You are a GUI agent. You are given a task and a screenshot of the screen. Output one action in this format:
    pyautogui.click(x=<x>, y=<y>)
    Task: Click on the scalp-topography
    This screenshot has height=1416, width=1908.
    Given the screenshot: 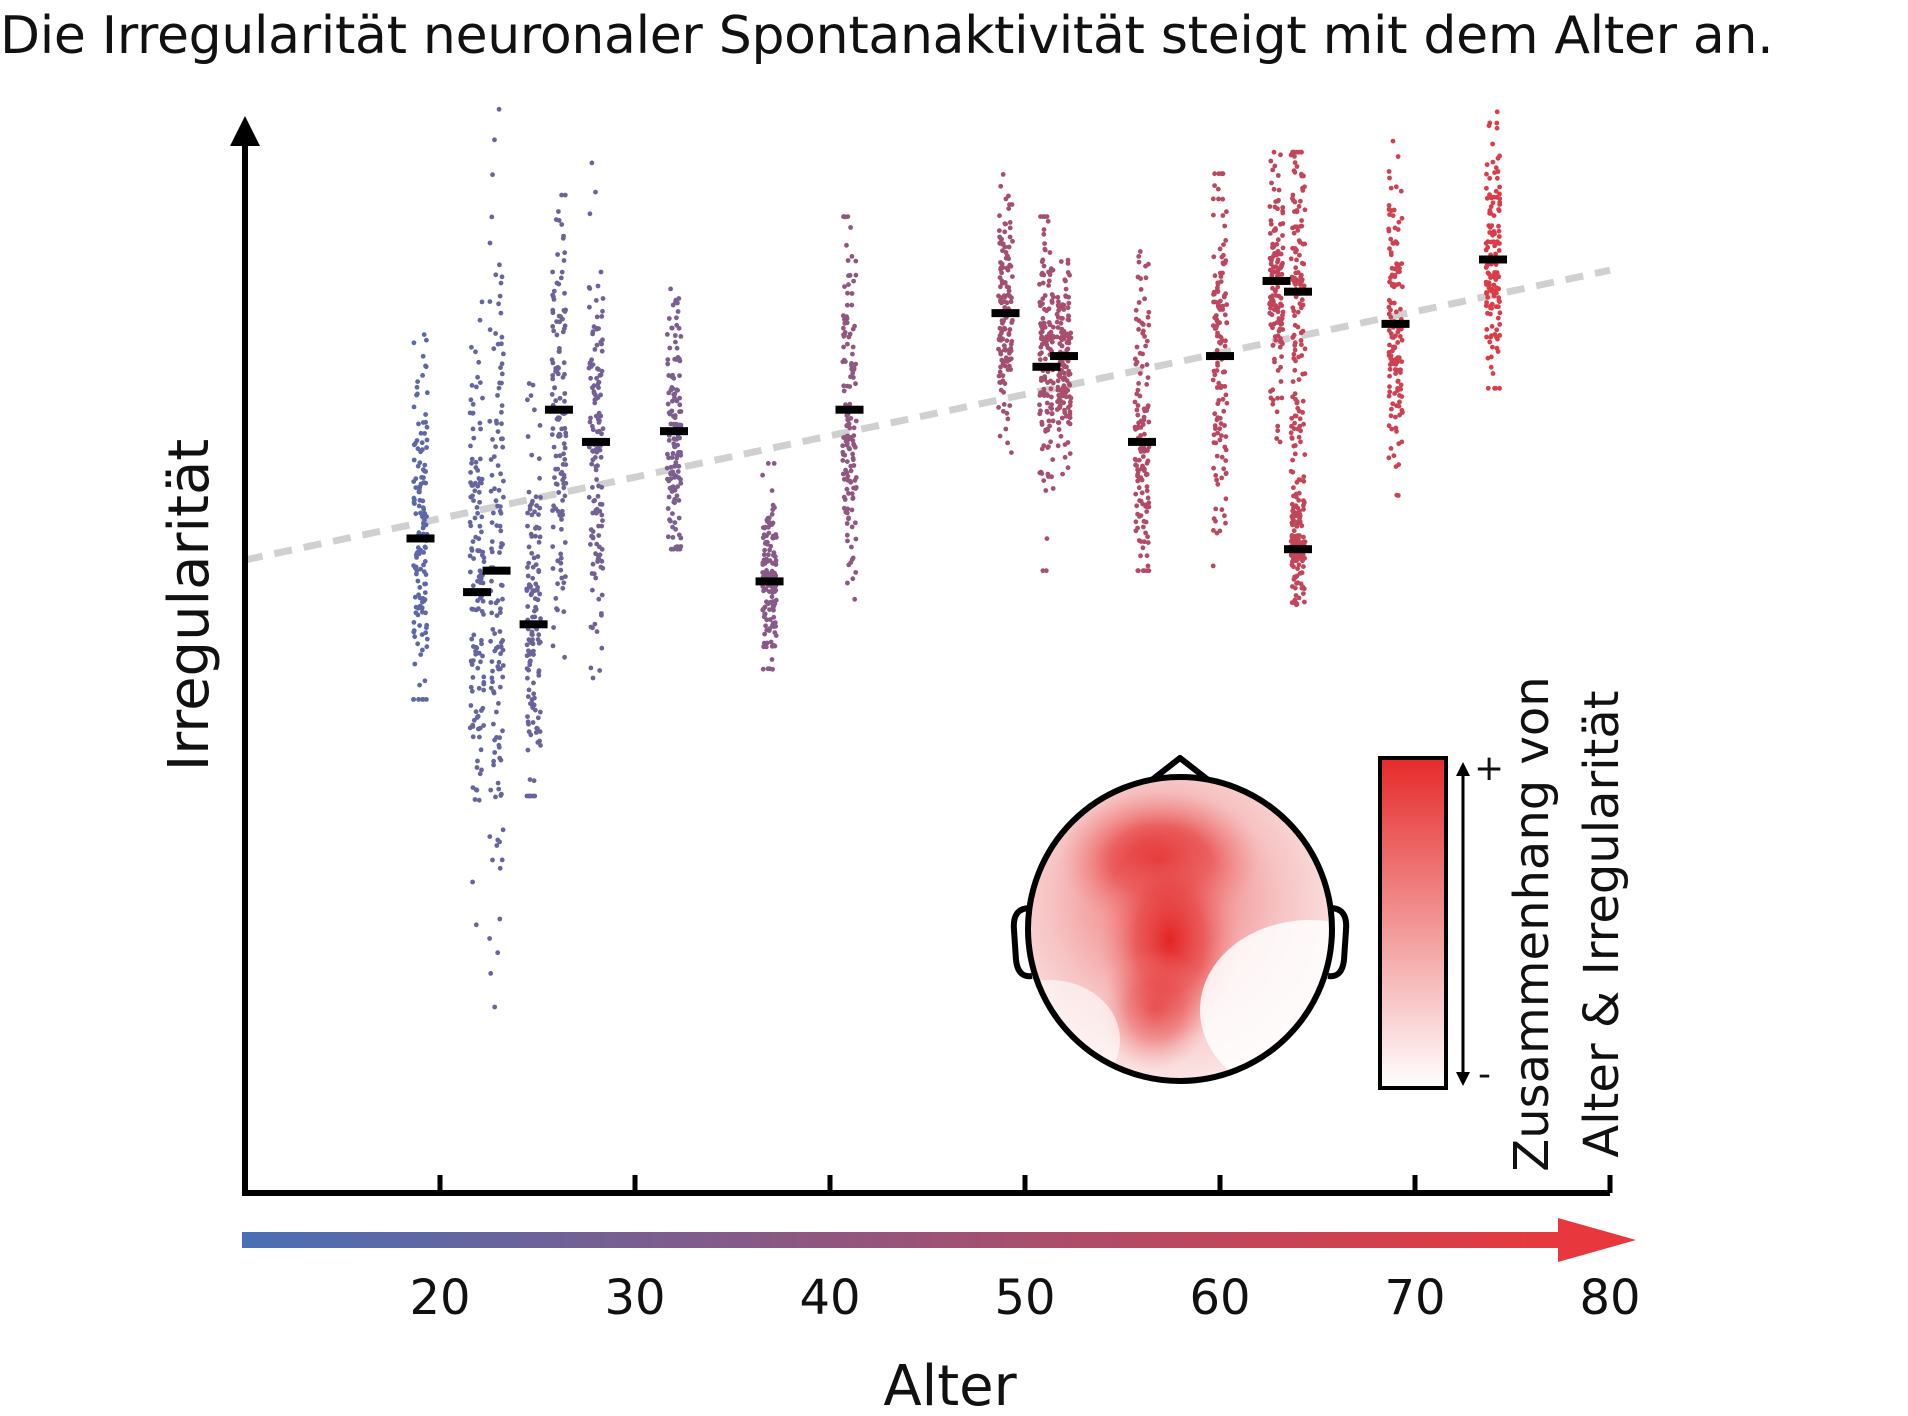 What is the action you would take?
    pyautogui.click(x=1180, y=919)
    